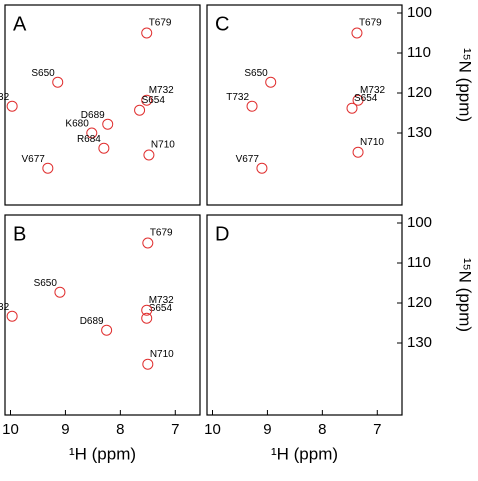  What do you see at coordinates (222, 234) in the screenshot?
I see `panel-label: D` at bounding box center [222, 234].